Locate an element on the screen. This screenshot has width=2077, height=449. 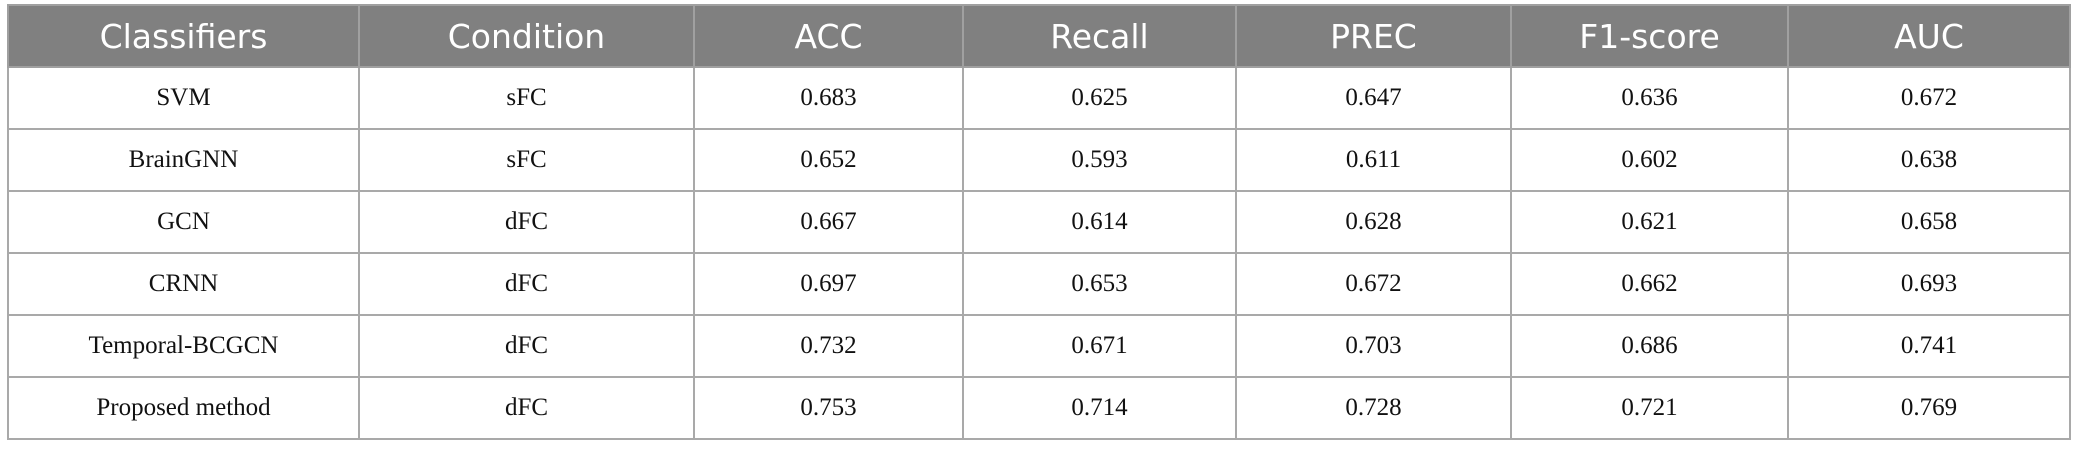
table-cell: 0.652 is located at coordinates (828, 160).